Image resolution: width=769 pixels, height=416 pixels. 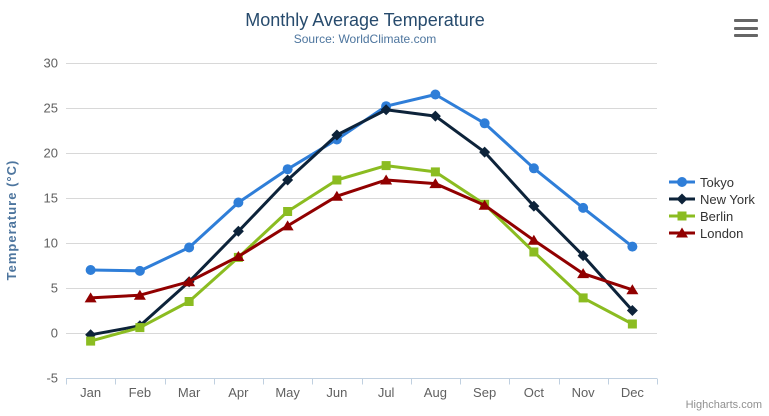 I want to click on x-axis-tick-label: Dec, so click(x=633, y=392).